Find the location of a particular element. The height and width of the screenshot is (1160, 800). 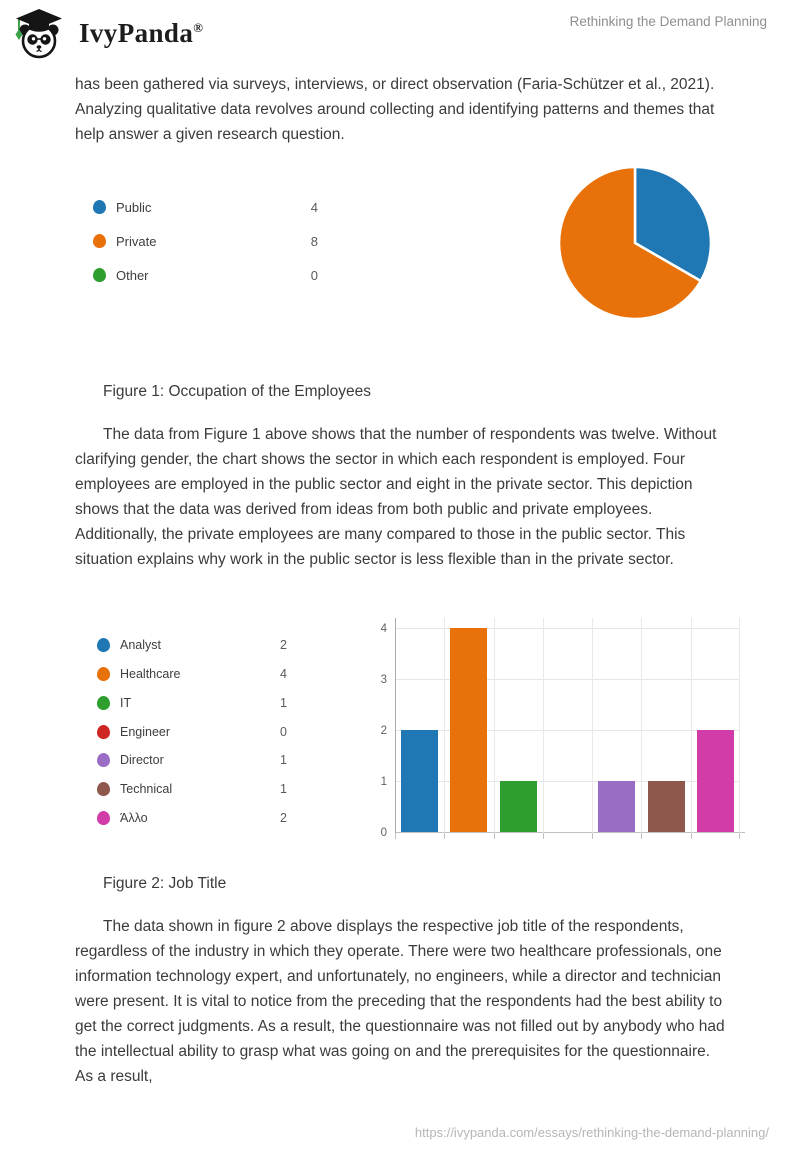

logo-wordmark: IvyPanda® is located at coordinates (141, 32).